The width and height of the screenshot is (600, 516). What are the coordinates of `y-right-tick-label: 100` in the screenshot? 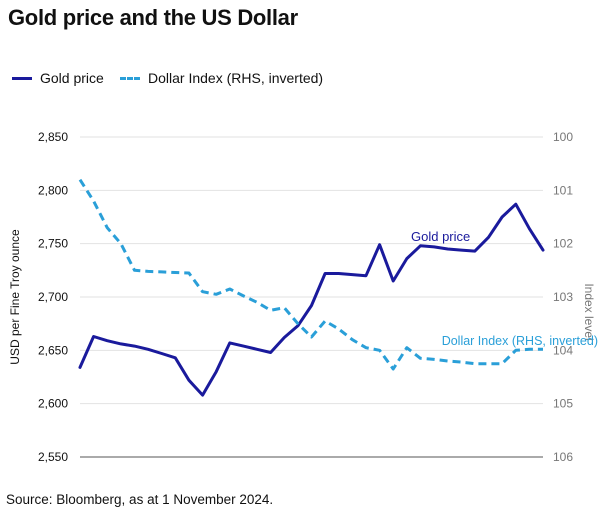 It's located at (563, 137).